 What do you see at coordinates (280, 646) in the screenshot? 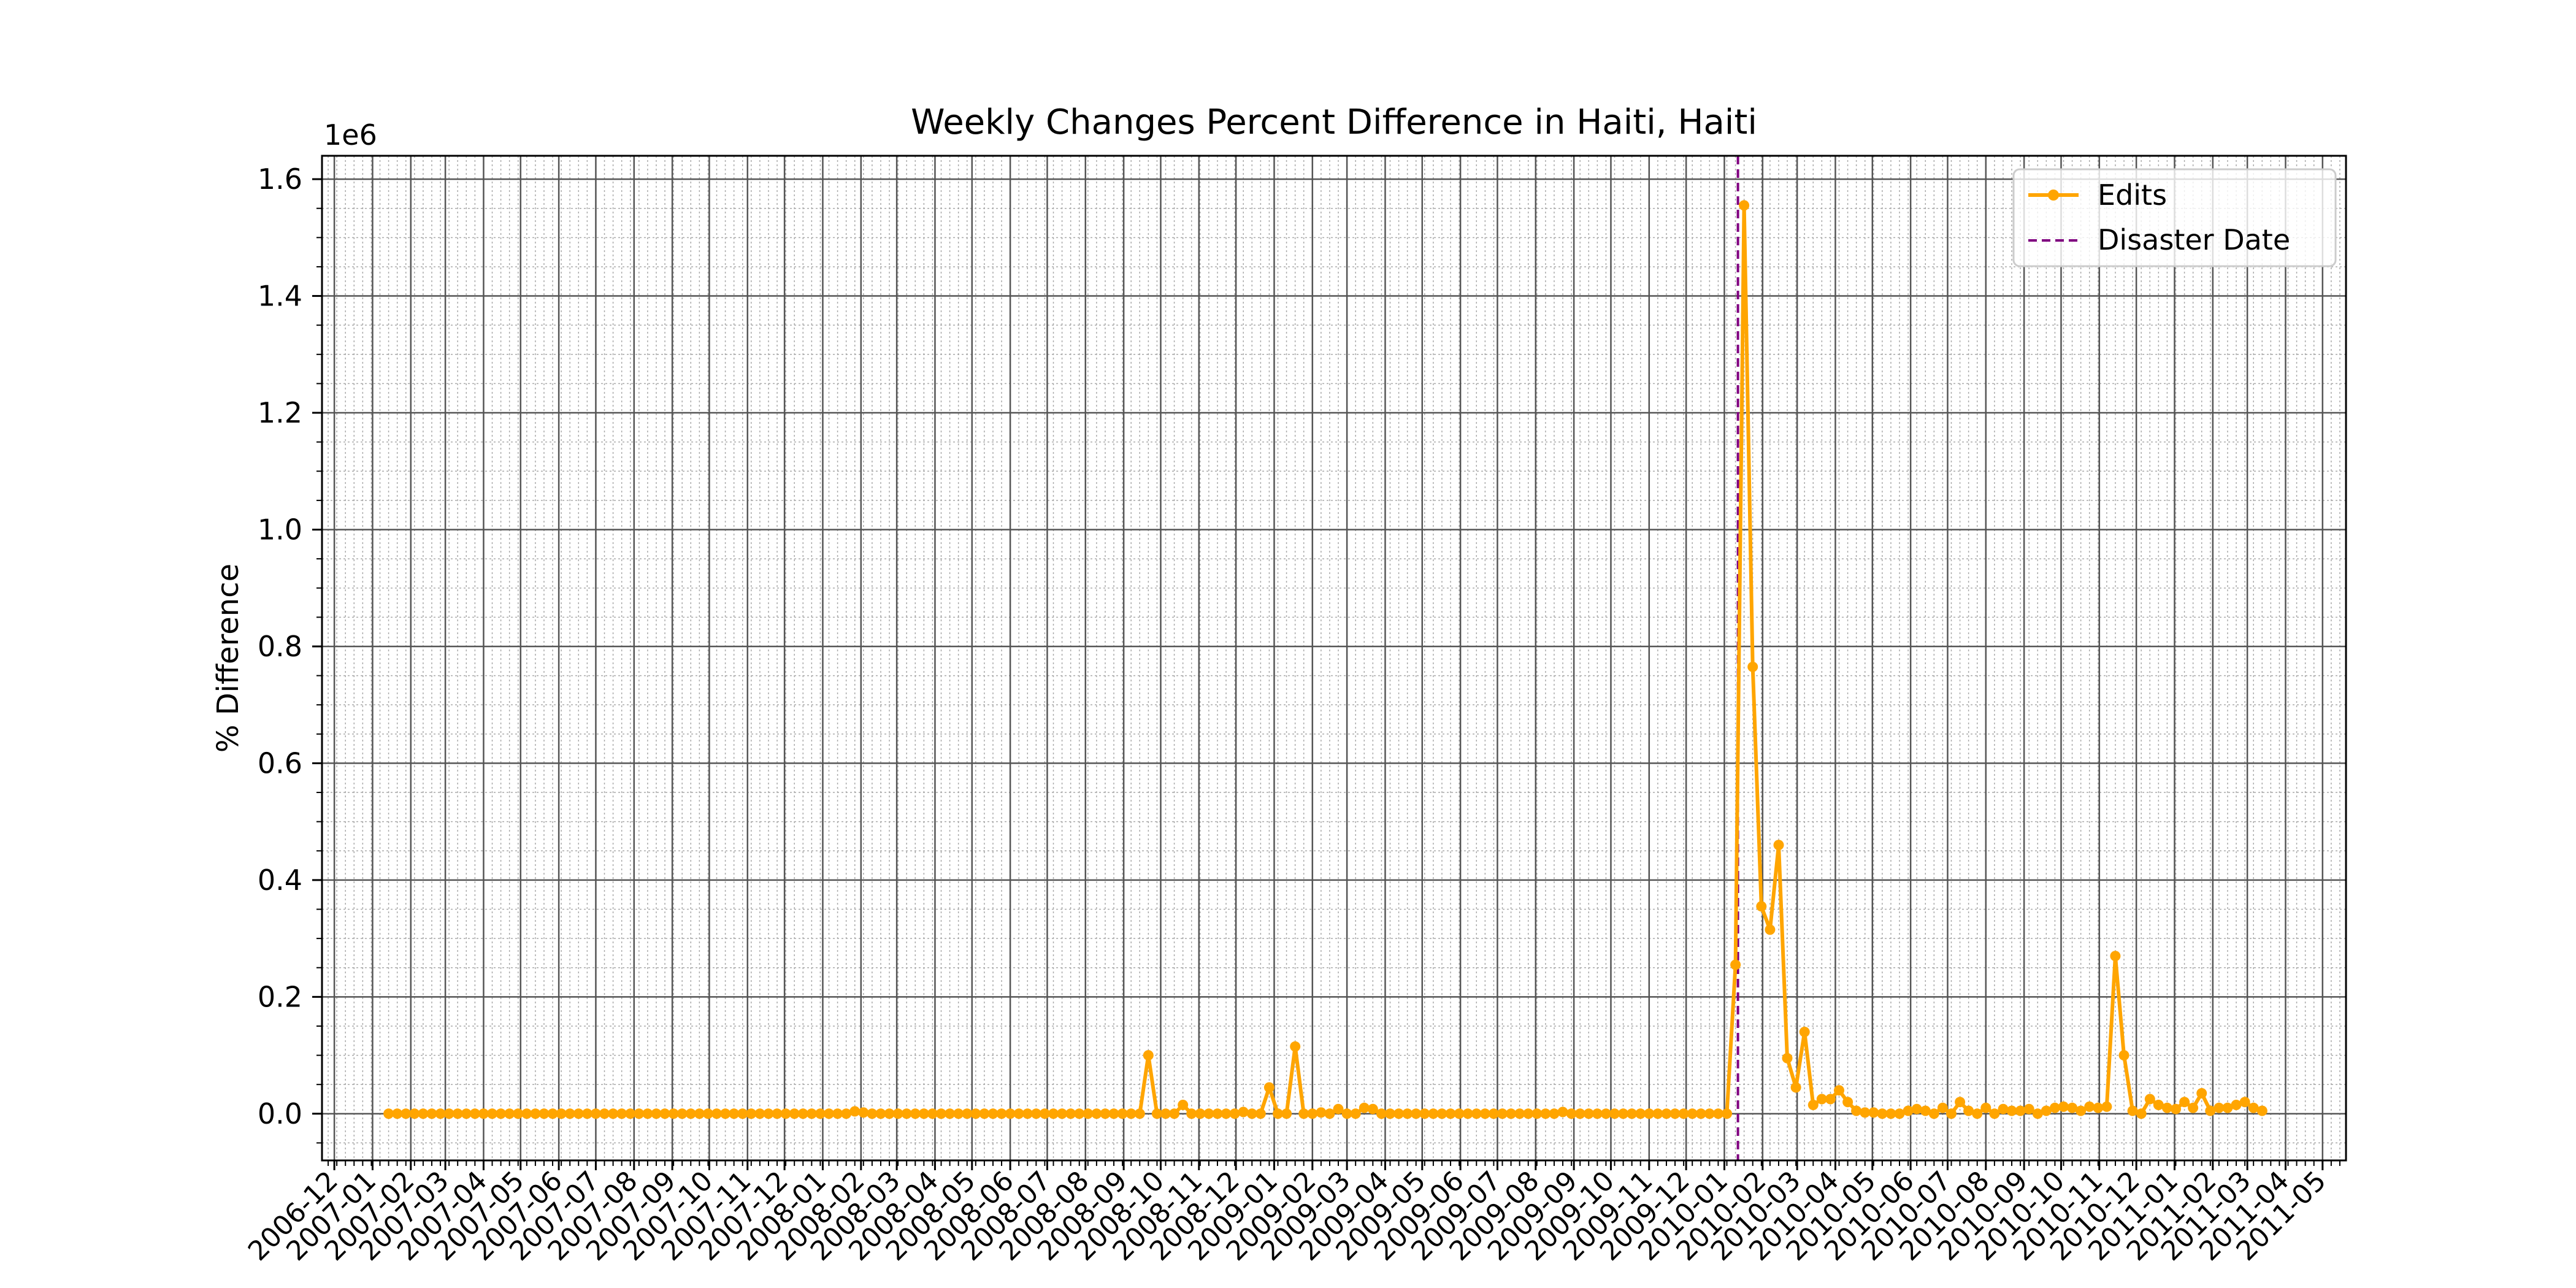
I see `y-tick-label: 0.8` at bounding box center [280, 646].